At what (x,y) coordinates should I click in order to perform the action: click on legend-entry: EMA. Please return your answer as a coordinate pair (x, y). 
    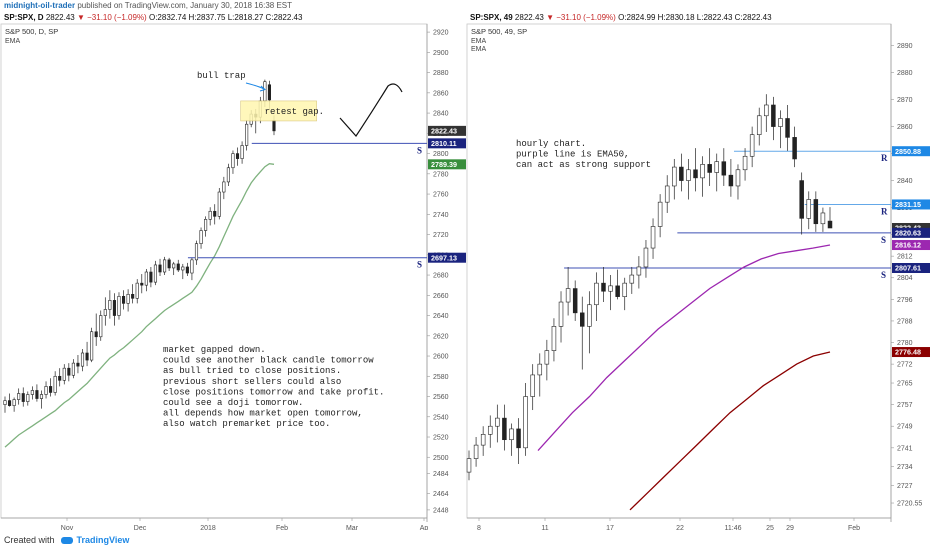
    Looking at the image, I should click on (479, 41).